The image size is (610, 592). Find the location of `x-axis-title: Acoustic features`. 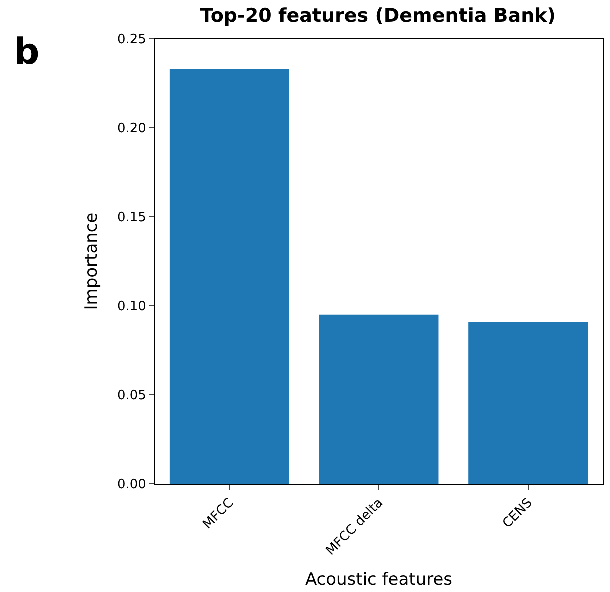

x-axis-title: Acoustic features is located at coordinates (379, 580).